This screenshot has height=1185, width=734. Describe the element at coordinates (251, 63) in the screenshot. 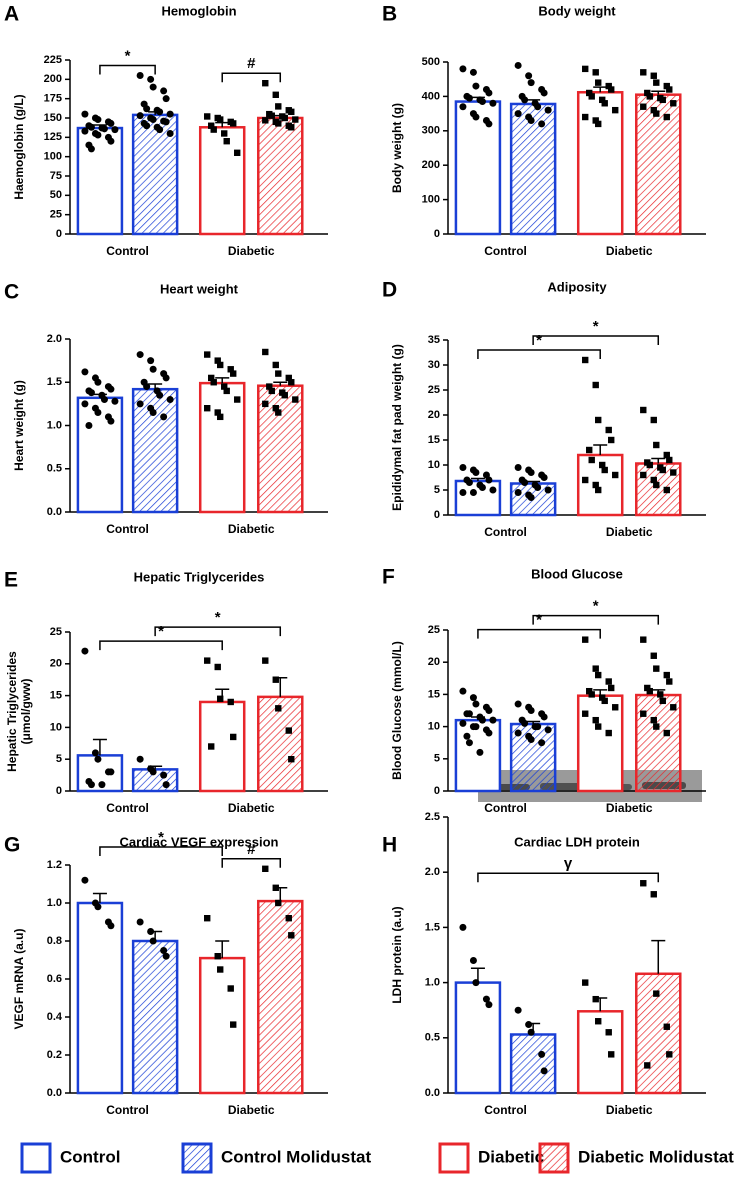

I see `significance-label: #` at that location.